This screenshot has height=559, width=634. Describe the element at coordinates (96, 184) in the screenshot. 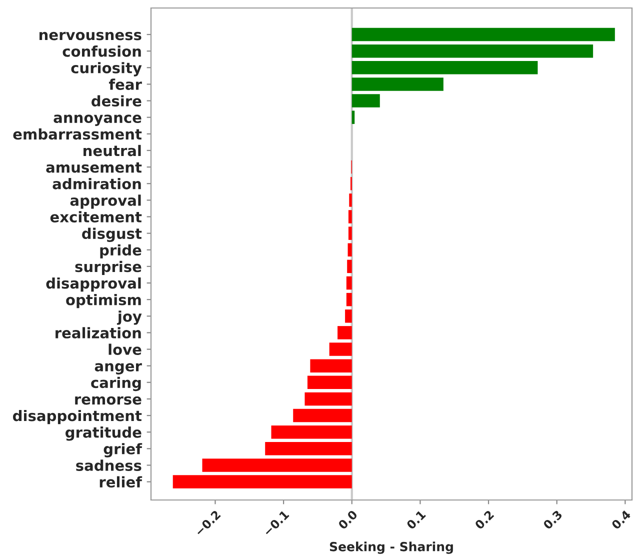

I see `y-tick-label: admiration` at that location.